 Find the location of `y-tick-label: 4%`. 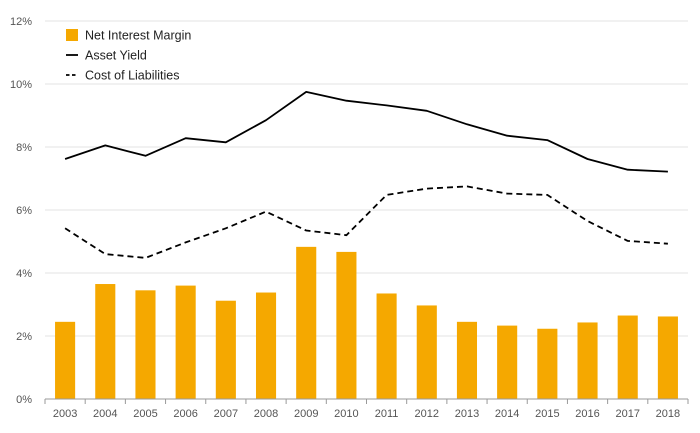

y-tick-label: 4% is located at coordinates (24, 274).